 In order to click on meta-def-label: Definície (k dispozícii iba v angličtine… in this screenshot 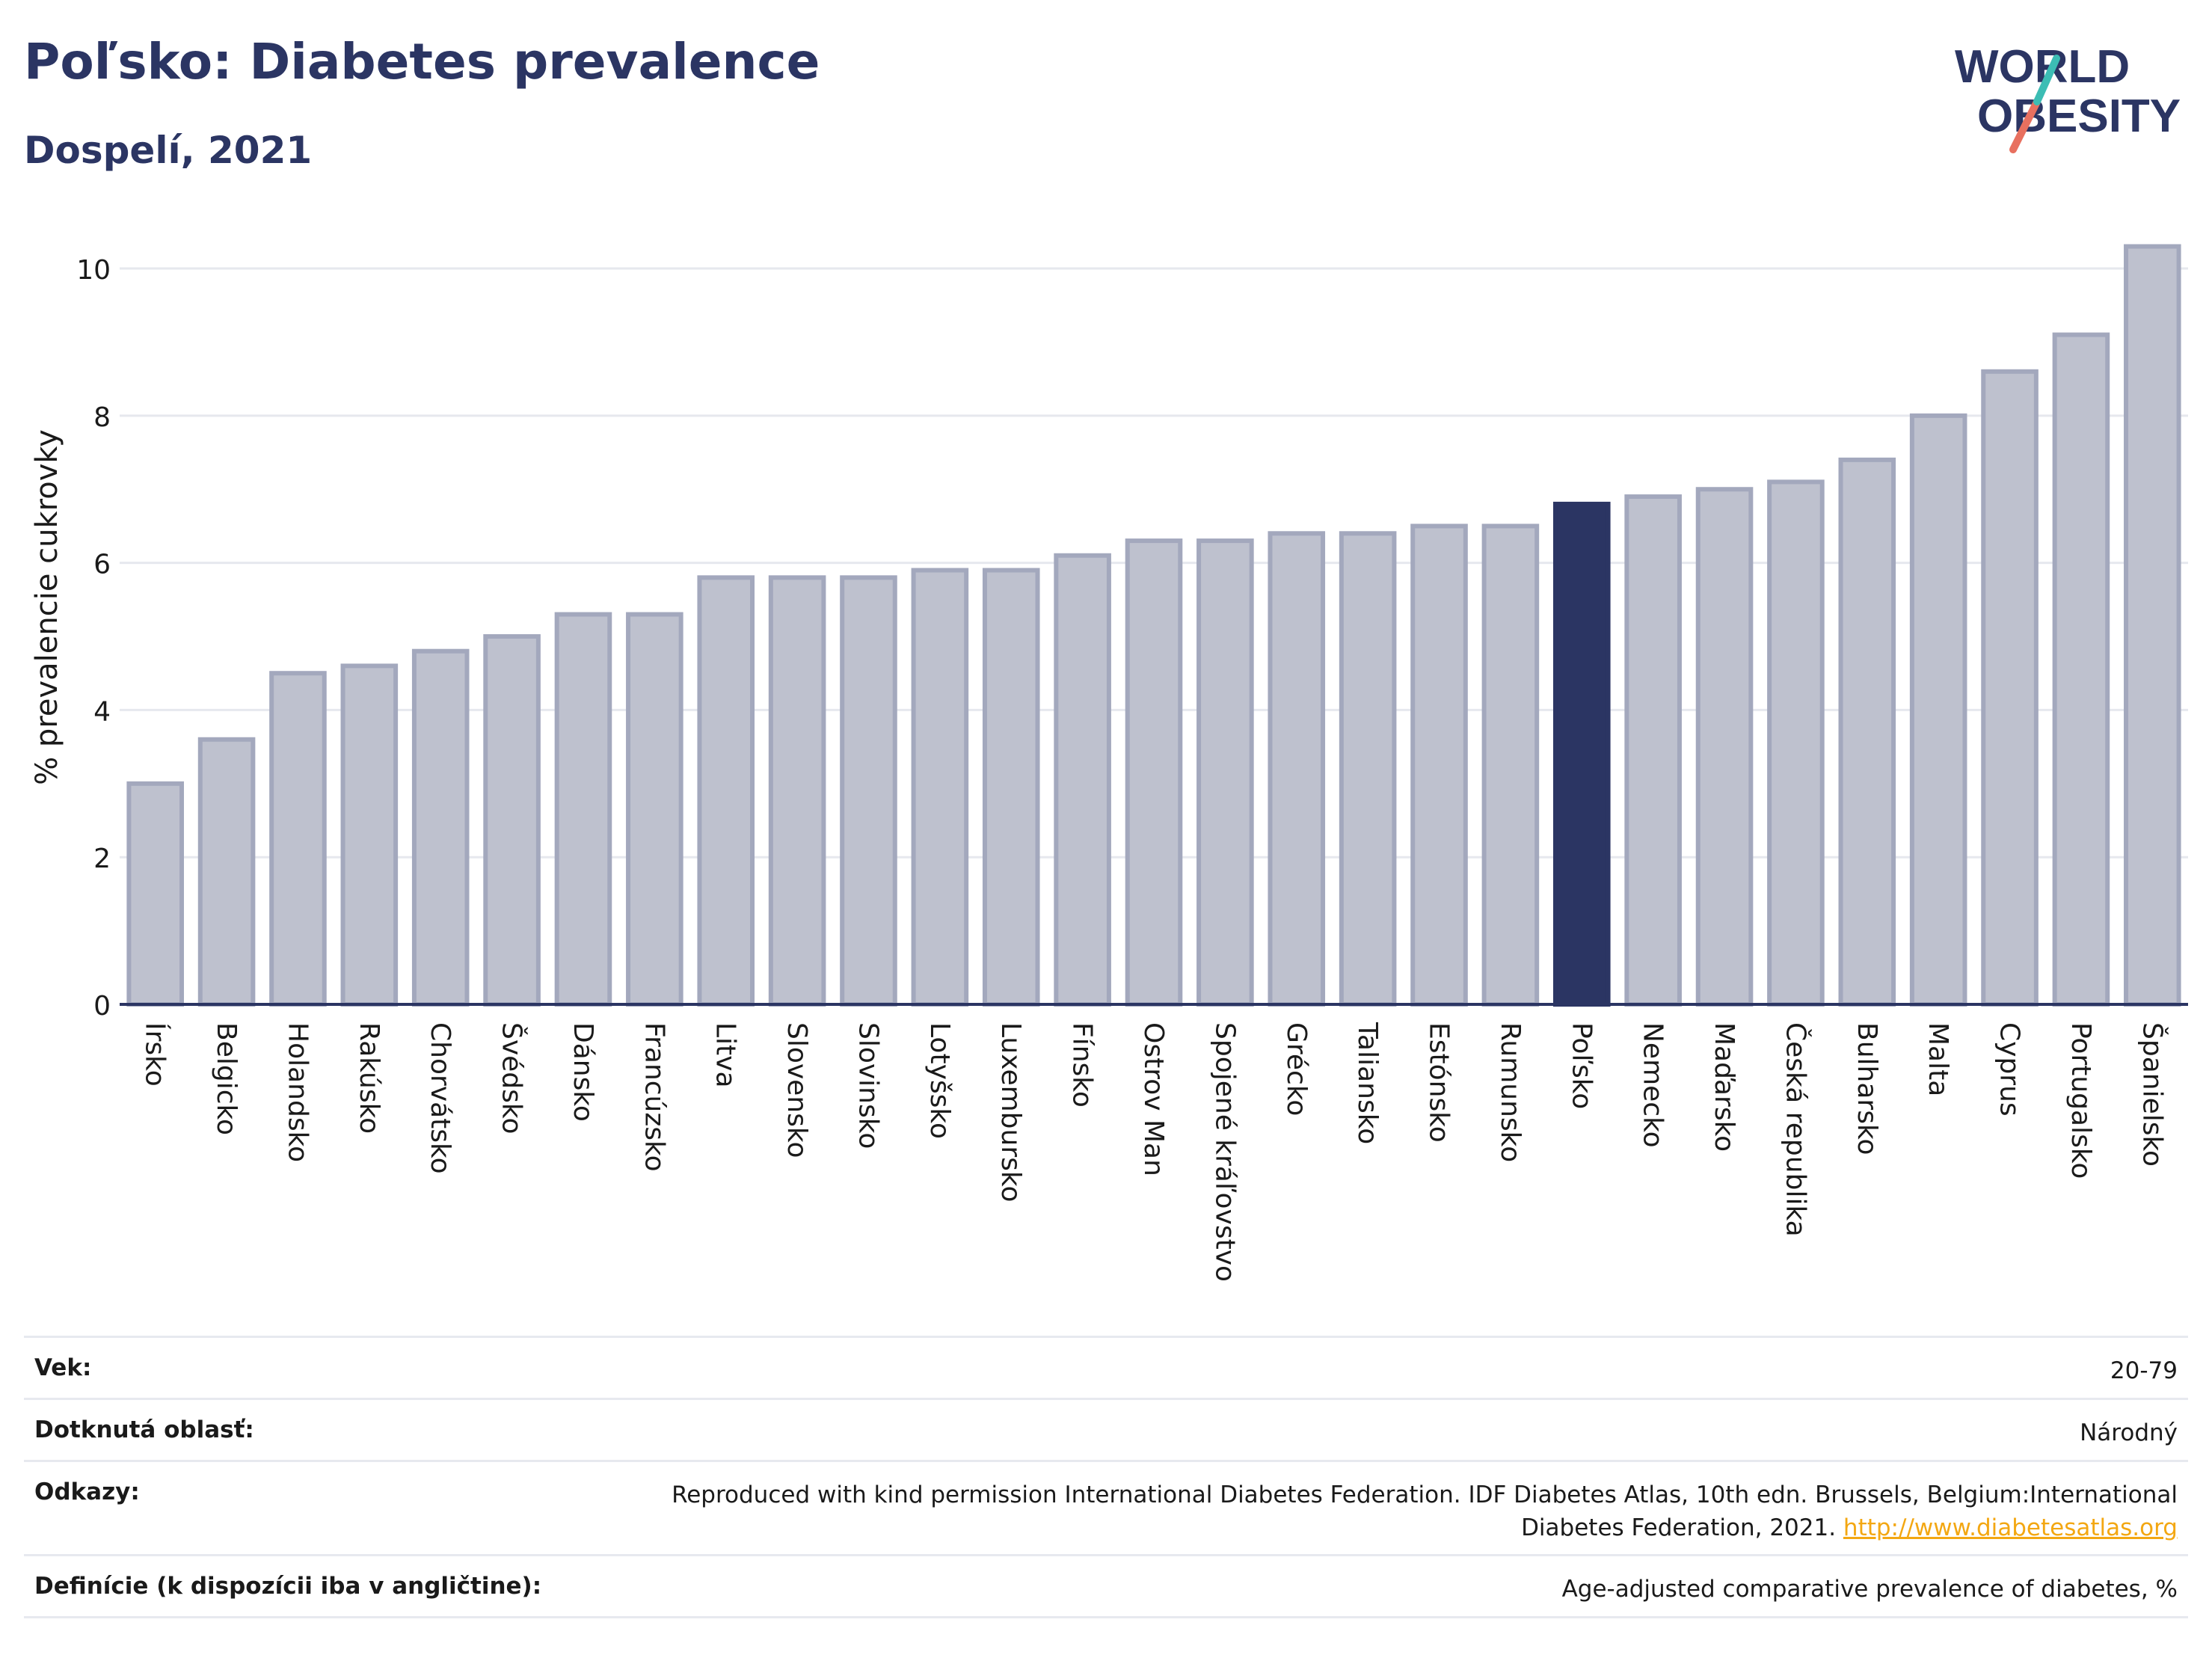, I will do `click(288, 1586)`.